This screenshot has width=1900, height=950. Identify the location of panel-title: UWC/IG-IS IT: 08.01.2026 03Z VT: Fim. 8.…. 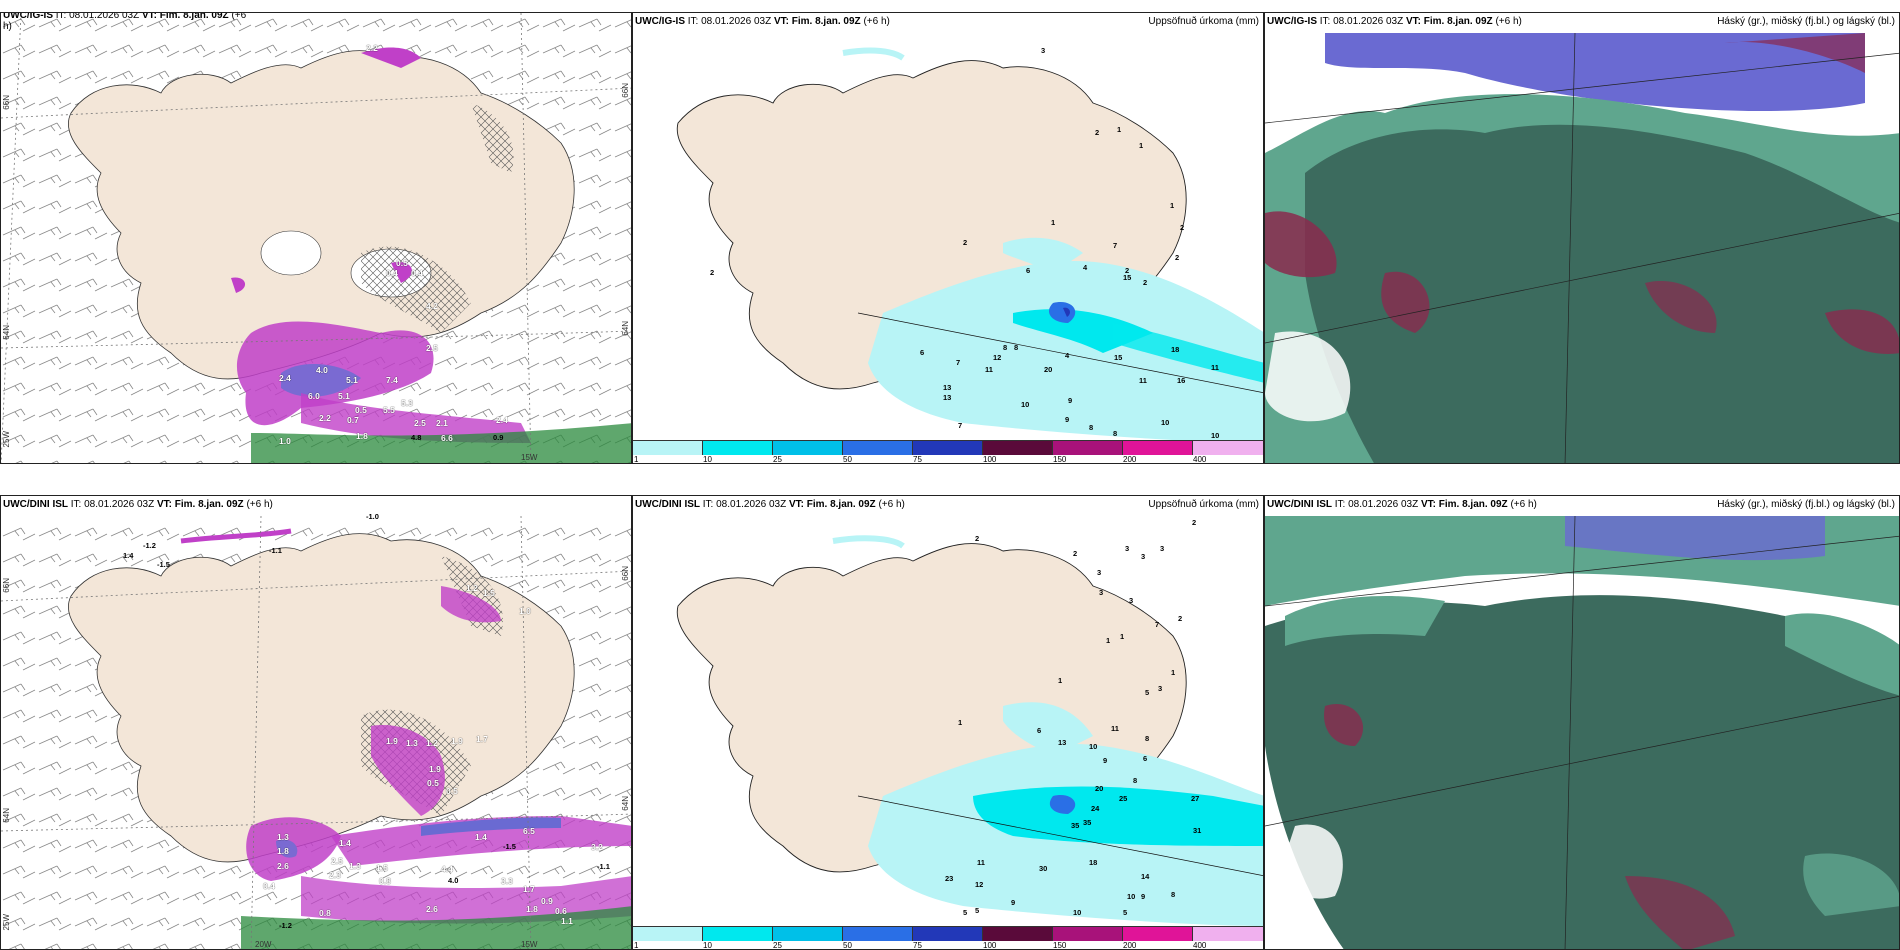
(762, 21).